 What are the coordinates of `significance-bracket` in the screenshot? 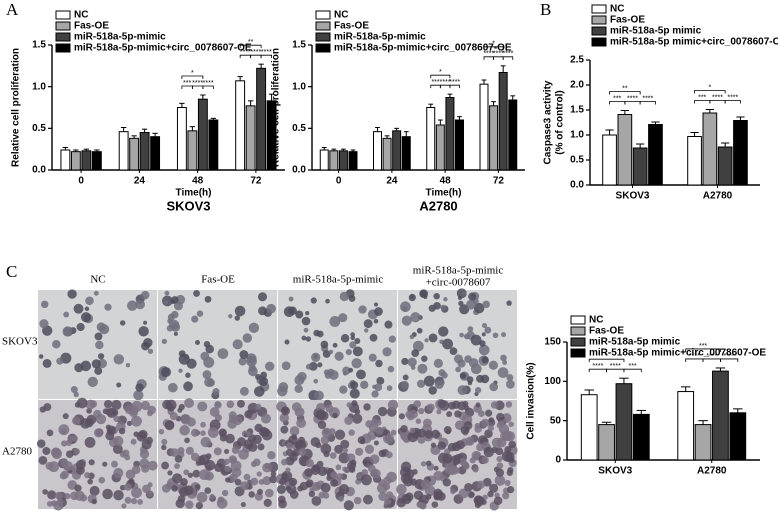 It's located at (508, 58).